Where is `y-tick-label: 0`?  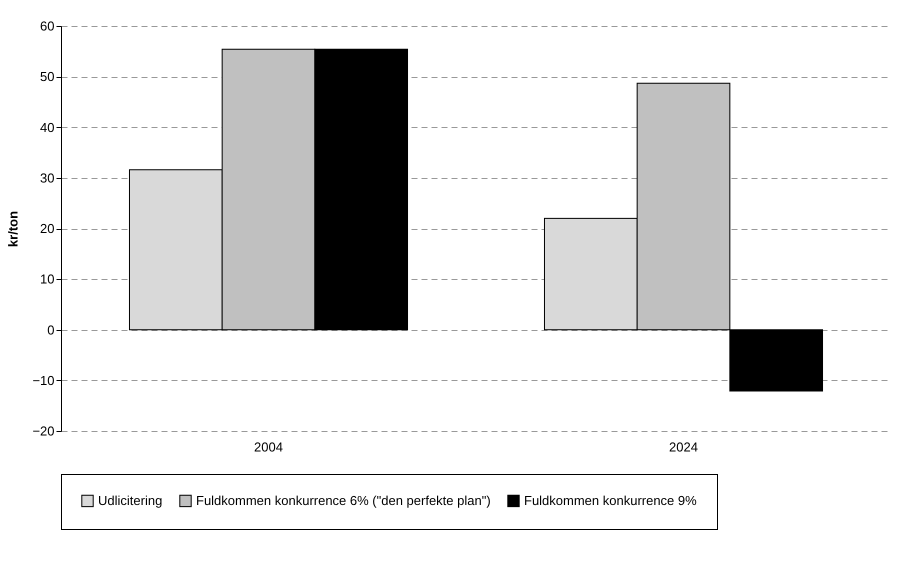
y-tick-label: 0 is located at coordinates (50, 330).